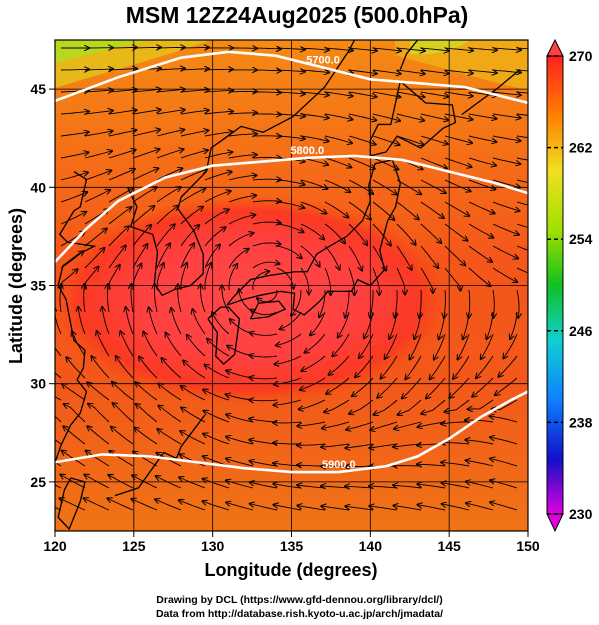 Image resolution: width=599 pixels, height=625 pixels. What do you see at coordinates (581, 422) in the screenshot?
I see `colorbar-tick-label: 238` at bounding box center [581, 422].